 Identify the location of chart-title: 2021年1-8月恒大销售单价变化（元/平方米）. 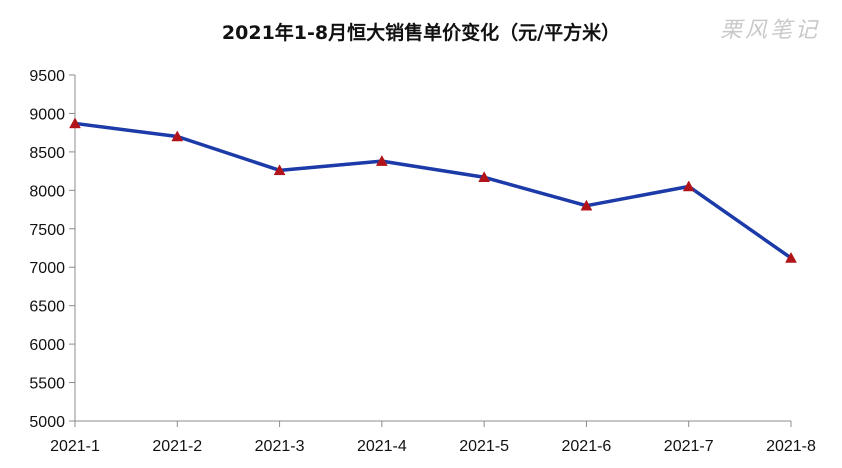
(421, 33).